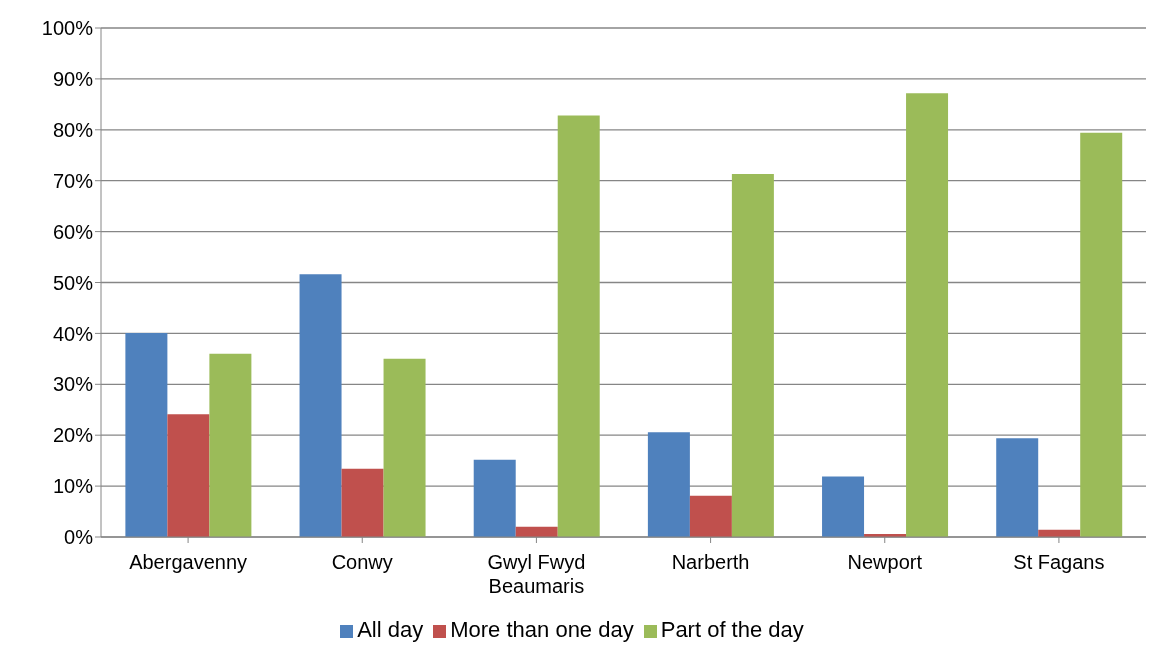 The height and width of the screenshot is (651, 1154). Describe the element at coordinates (73, 79) in the screenshot. I see `y-tick-label: 90%` at that location.